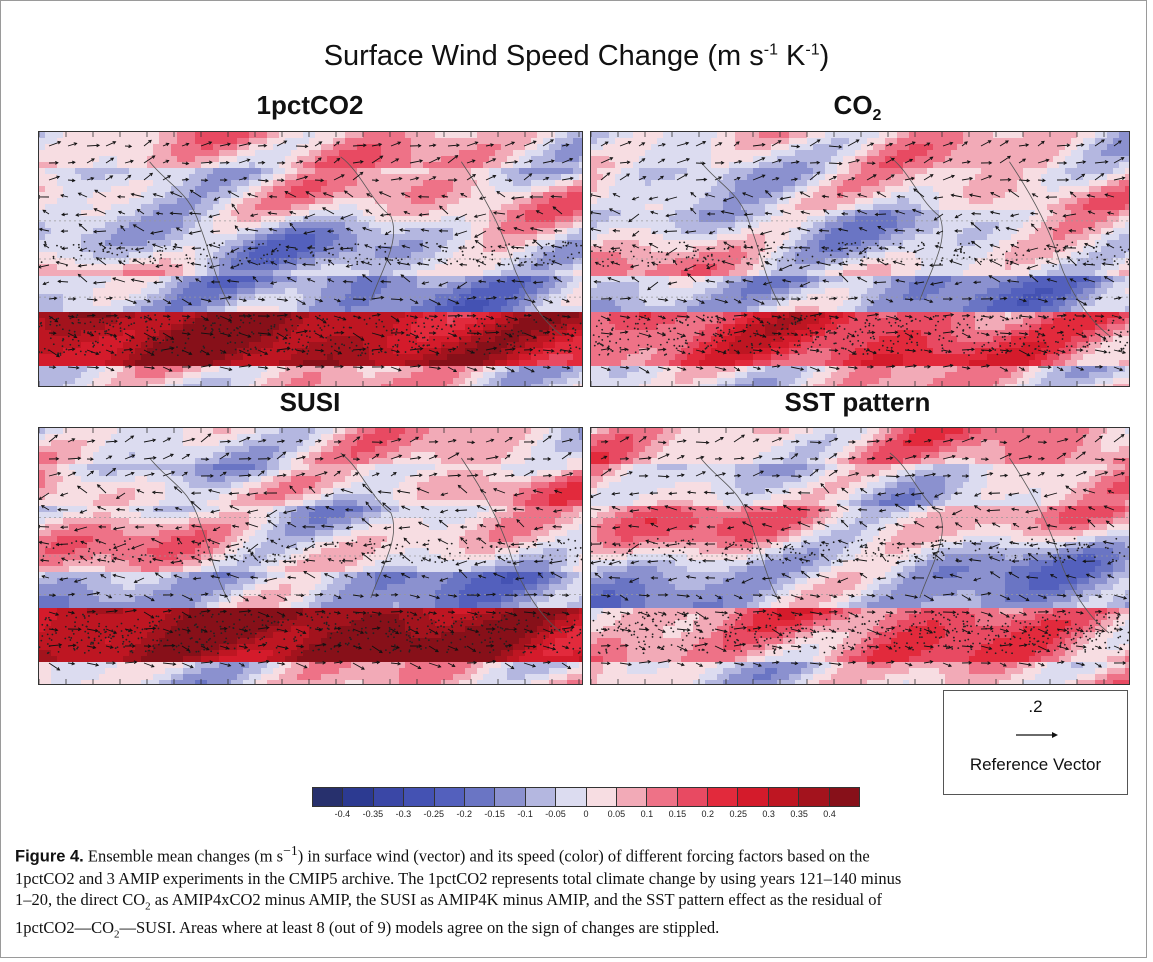 This screenshot has height=962, width=1153. Describe the element at coordinates (494, 814) in the screenshot. I see `colorbar-tick-label: -0.15` at that location.